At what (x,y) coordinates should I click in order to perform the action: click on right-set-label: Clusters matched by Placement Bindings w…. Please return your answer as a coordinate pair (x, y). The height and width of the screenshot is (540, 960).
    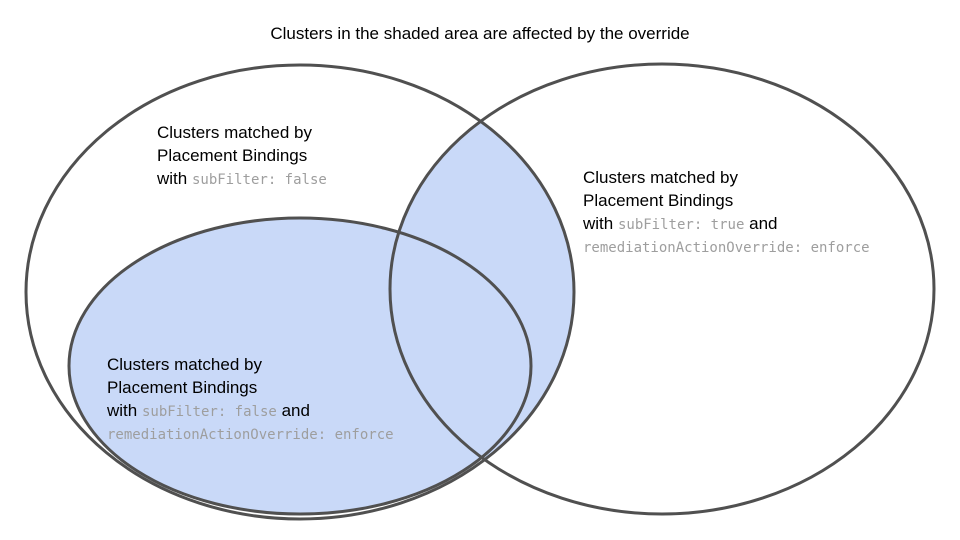
    Looking at the image, I should click on (726, 213).